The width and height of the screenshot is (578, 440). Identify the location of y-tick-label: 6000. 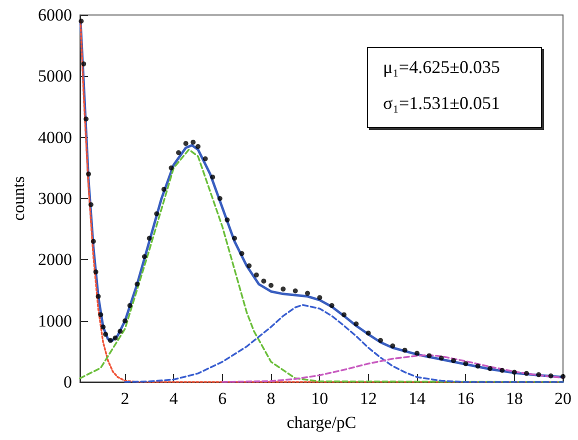
(55, 15).